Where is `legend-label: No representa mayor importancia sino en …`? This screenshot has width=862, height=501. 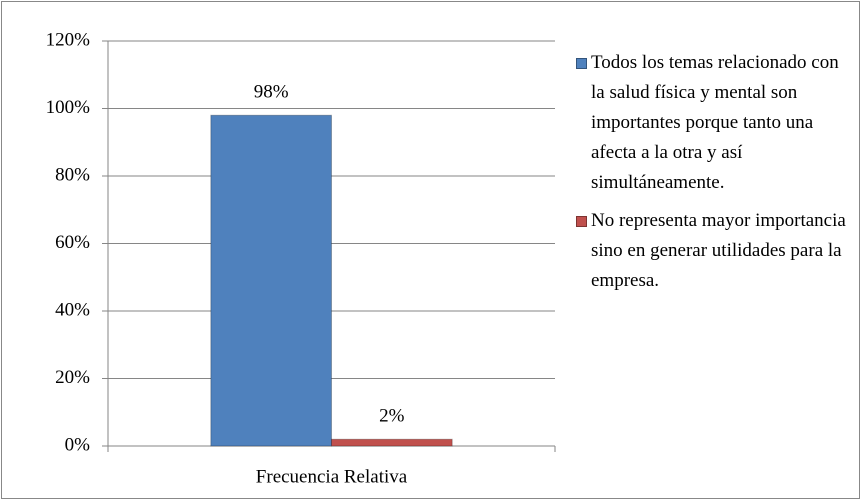 legend-label: No representa mayor importancia sino en … is located at coordinates (718, 250).